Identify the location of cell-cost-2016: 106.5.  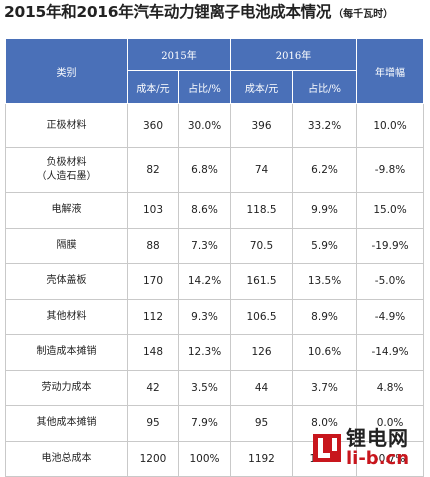
(262, 316).